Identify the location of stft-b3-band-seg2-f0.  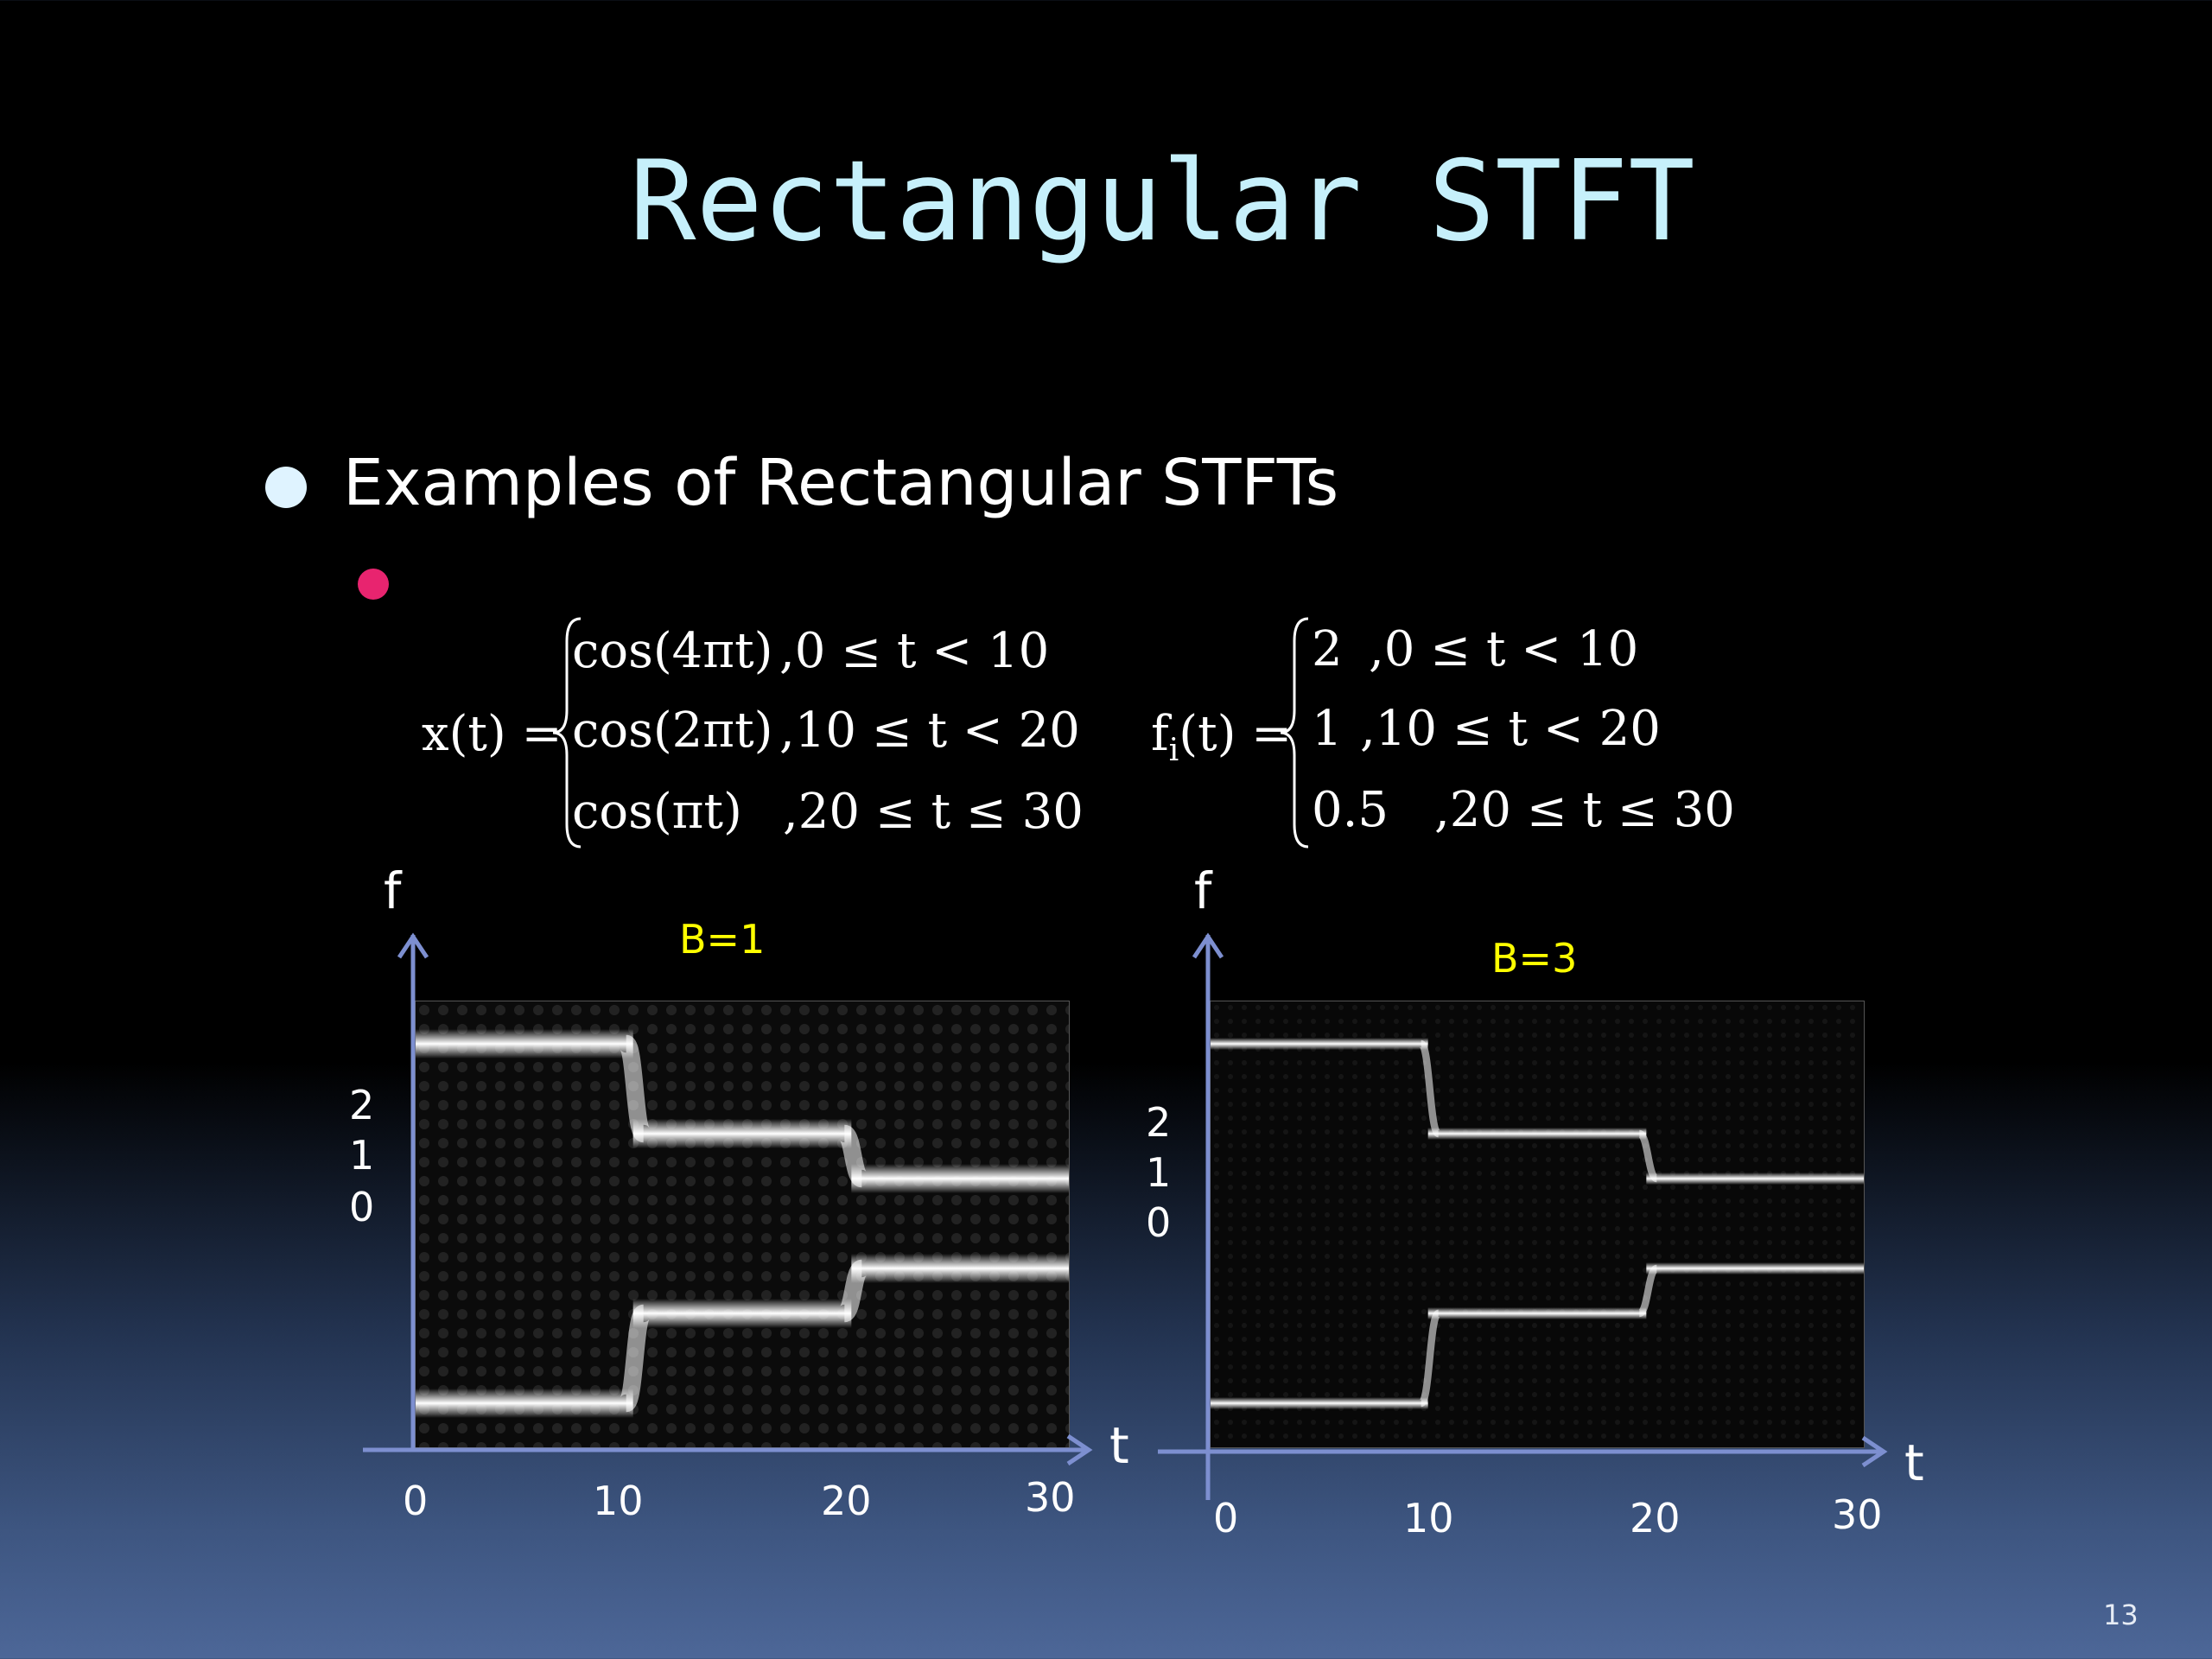
(1755, 1179).